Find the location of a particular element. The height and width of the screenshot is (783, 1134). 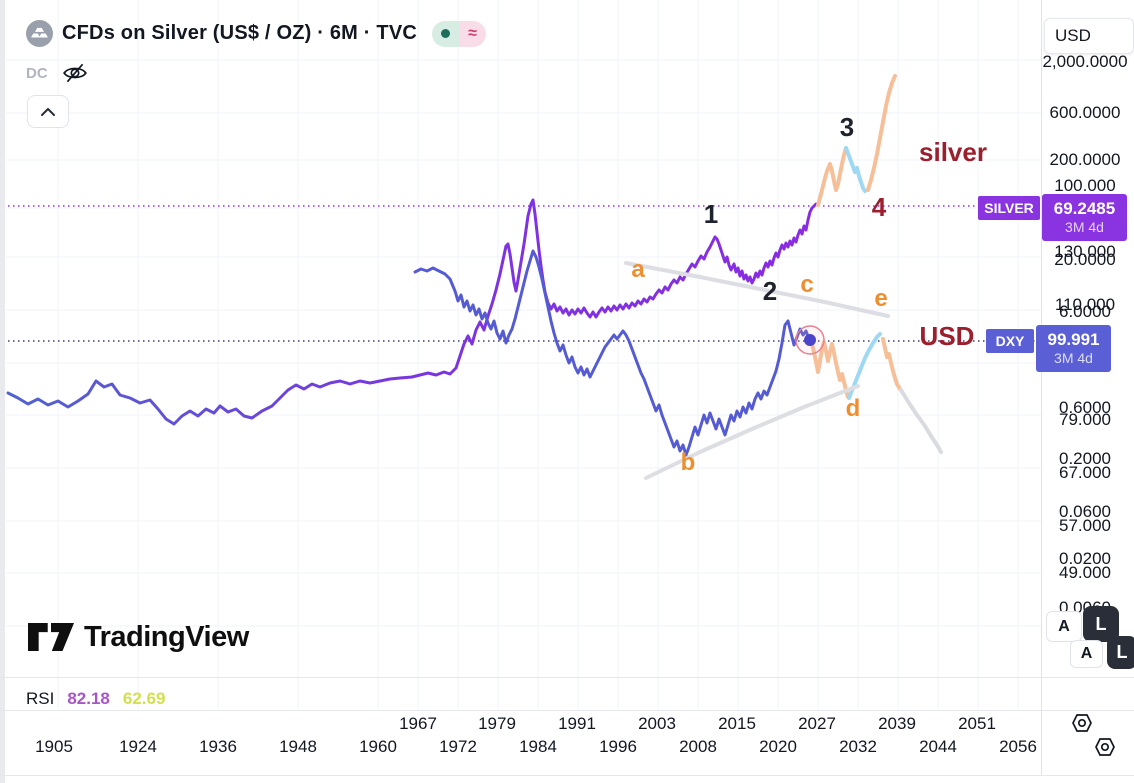

silver-last-price: 69.2485 is located at coordinates (1084, 209).